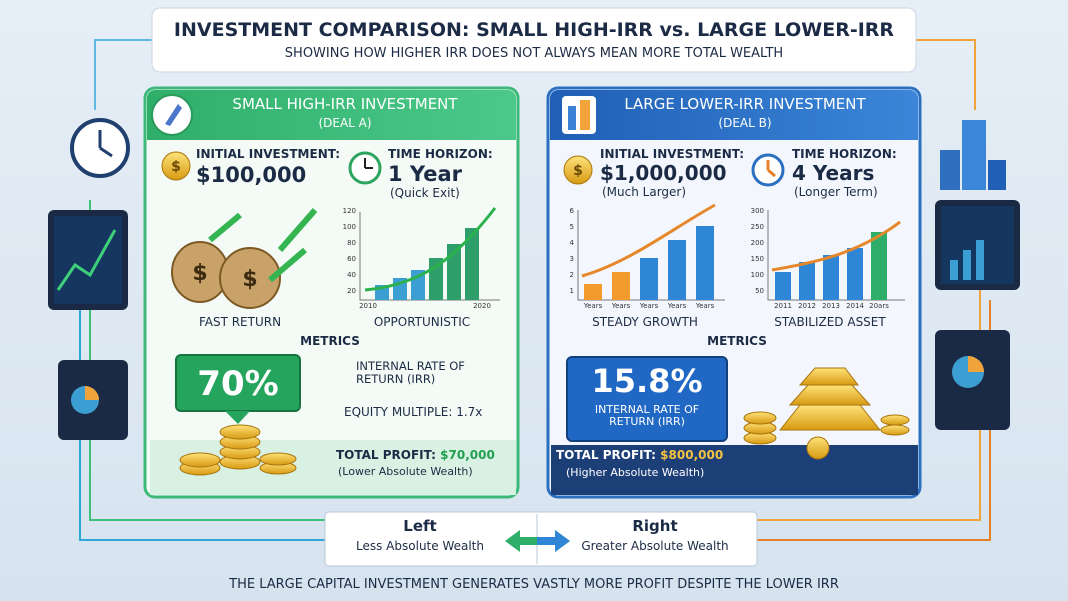 The image size is (1068, 601). Describe the element at coordinates (420, 546) in the screenshot. I see `compare-left-text: Less Absolute Wealth` at that location.